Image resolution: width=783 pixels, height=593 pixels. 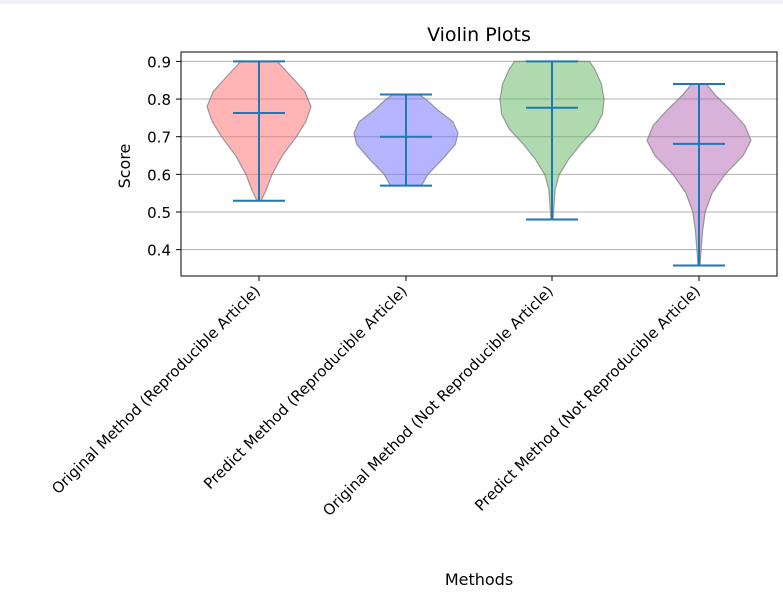 What do you see at coordinates (479, 35) in the screenshot?
I see `chart-title: Violin Plots` at bounding box center [479, 35].